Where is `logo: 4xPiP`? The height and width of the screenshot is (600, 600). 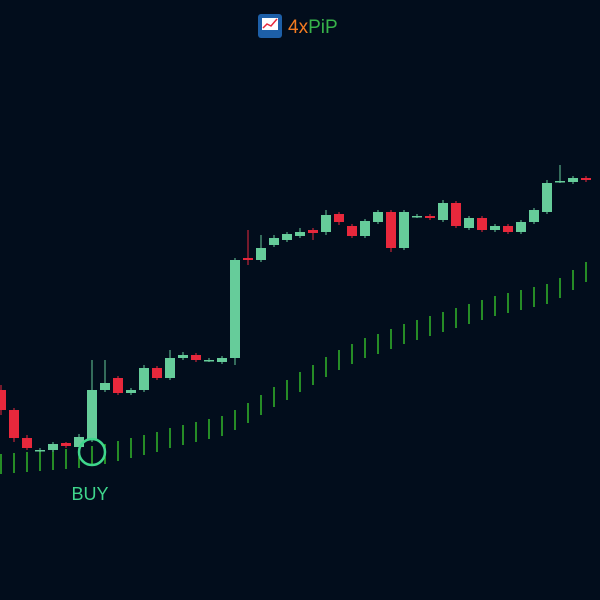 logo: 4xPiP is located at coordinates (298, 26).